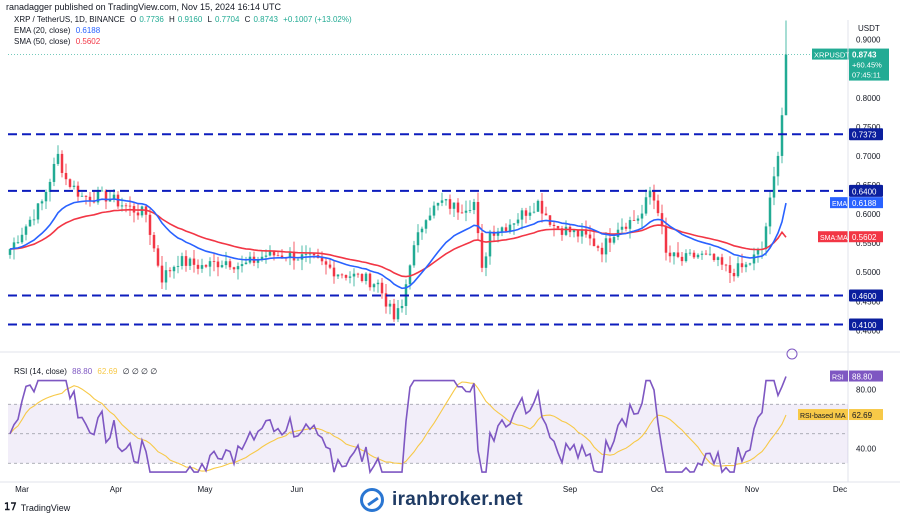  I want to click on ohlc-high-label: H, so click(172, 19).